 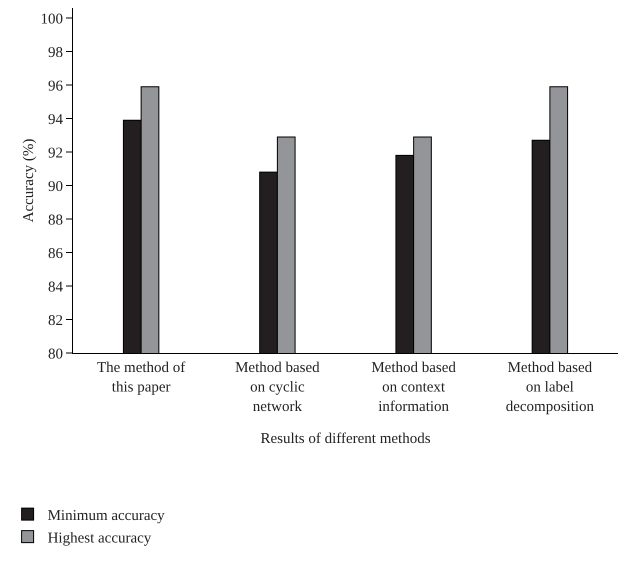 I want to click on x-tick-label: Method based on cyclic network, so click(x=277, y=387).